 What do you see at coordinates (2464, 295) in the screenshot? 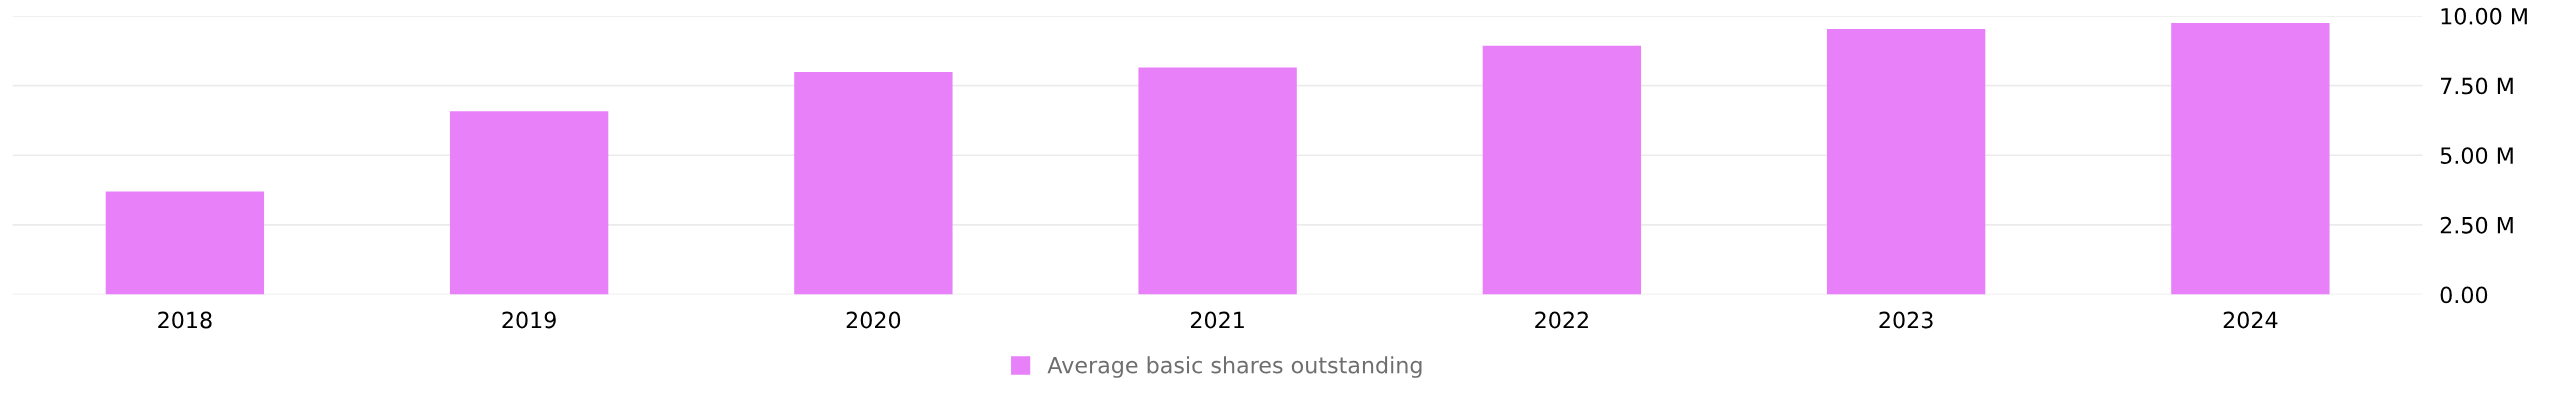
I see `y-tick-label: 0.00` at bounding box center [2464, 295].